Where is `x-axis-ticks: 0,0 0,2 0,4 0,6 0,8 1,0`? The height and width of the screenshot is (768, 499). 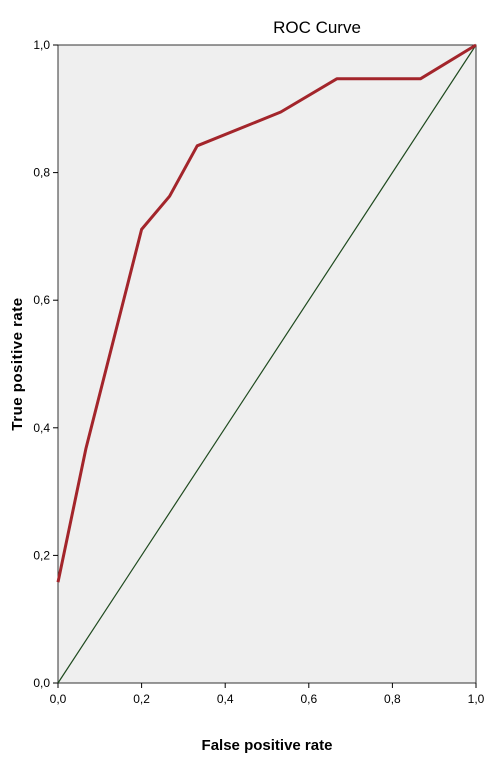
x-axis-ticks: 0,0 0,2 0,4 0,6 0,8 1,0 is located at coordinates (267, 694).